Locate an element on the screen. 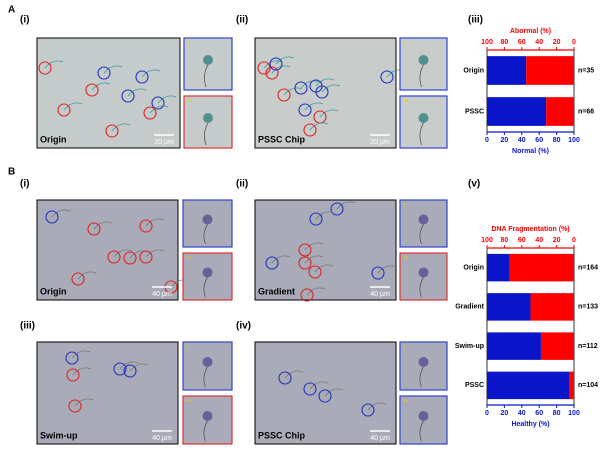 The height and width of the screenshot is (454, 611). inset is located at coordinates (423, 276).